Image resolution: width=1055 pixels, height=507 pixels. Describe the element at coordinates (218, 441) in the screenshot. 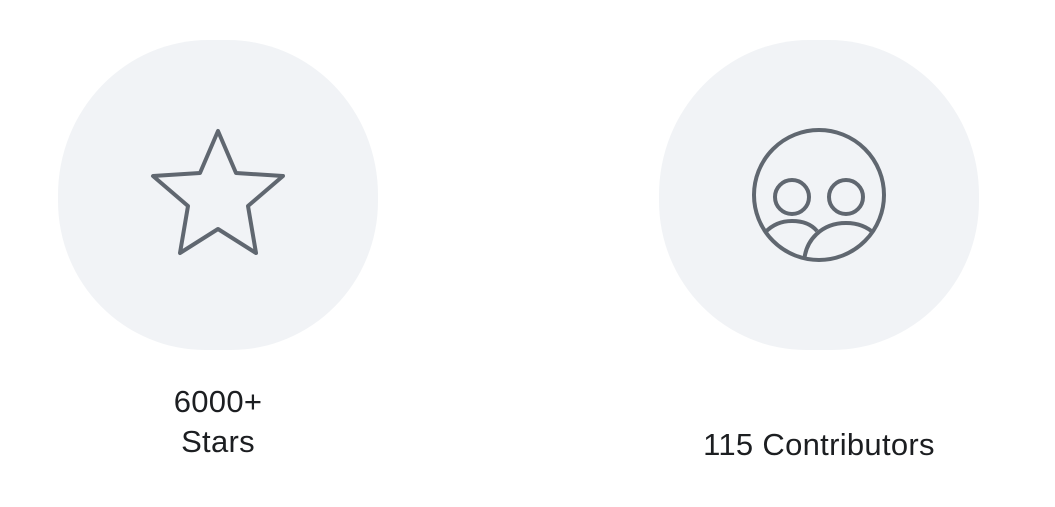

I see `stars-caption: Stars` at that location.